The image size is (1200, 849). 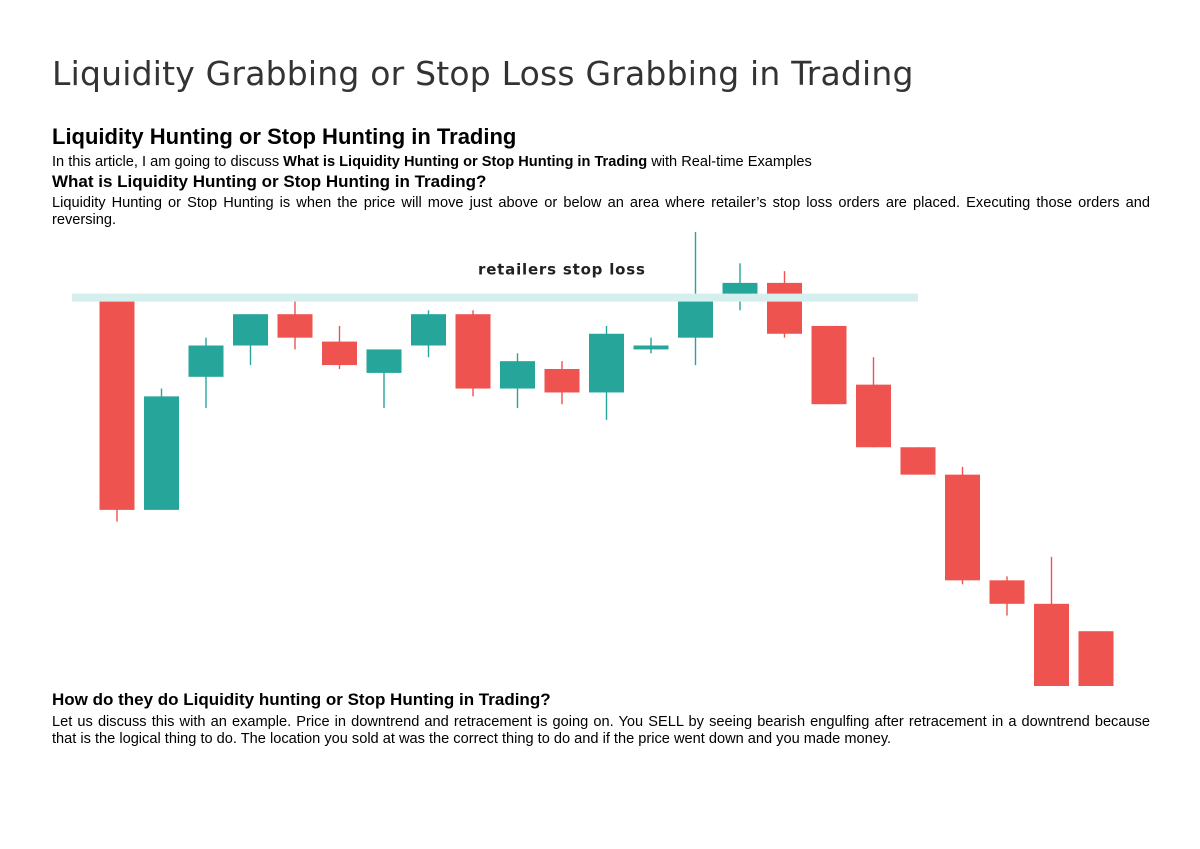 I want to click on intro-prefix: In this article, I am going to discuss, so click(x=168, y=162).